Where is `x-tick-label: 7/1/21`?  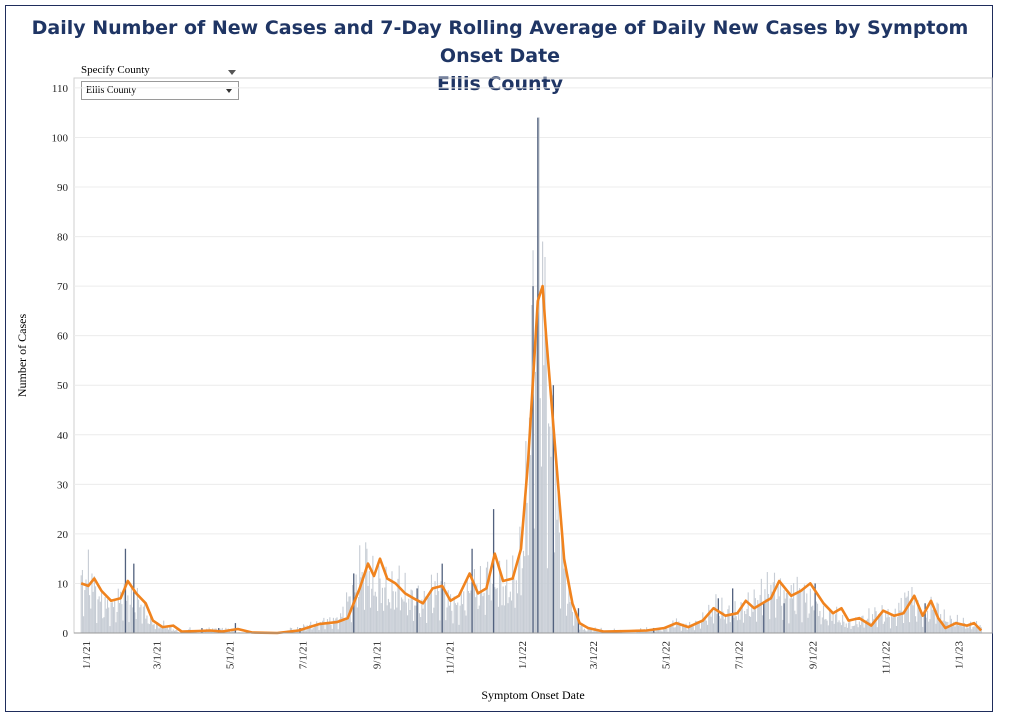 x-tick-label: 7/1/21 is located at coordinates (303, 655).